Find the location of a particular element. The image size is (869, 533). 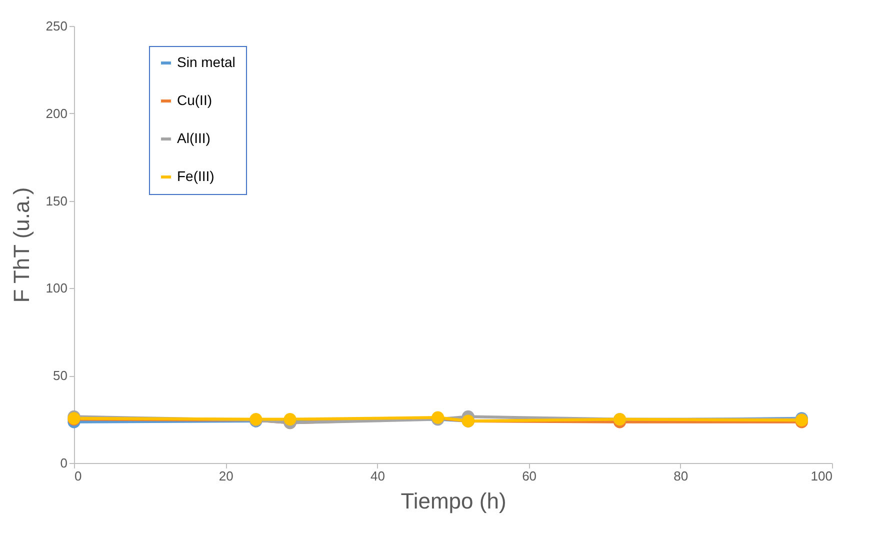

y-tick-label: 200 is located at coordinates (57, 113).